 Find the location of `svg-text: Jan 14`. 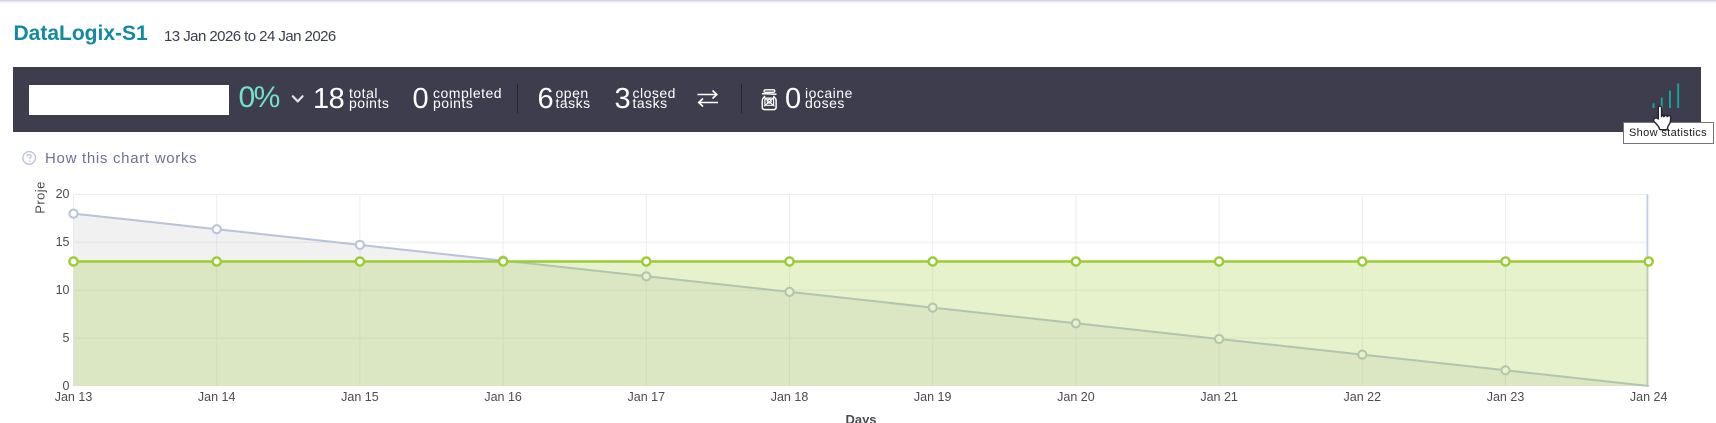

svg-text: Jan 14 is located at coordinates (217, 397).